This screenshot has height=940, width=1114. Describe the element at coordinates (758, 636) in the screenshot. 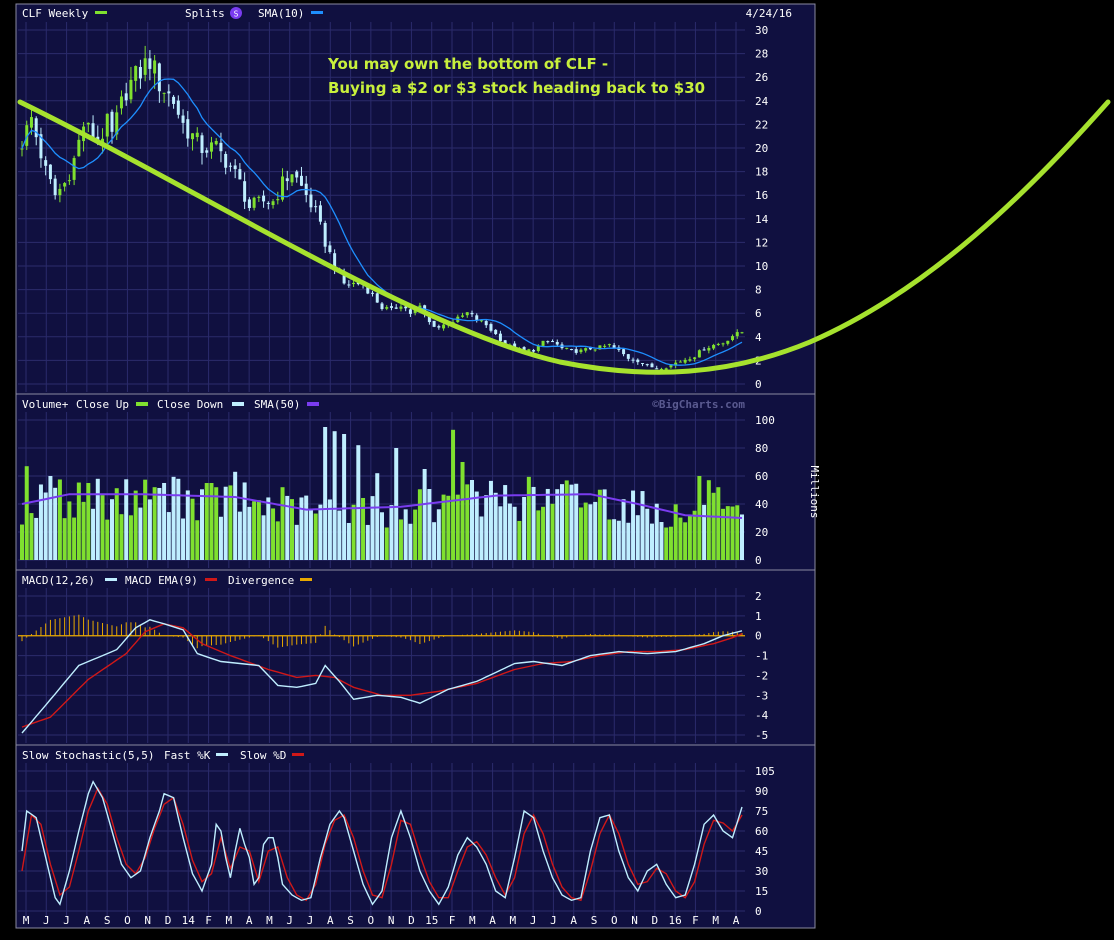

I see `macd-tick-label: 0` at that location.